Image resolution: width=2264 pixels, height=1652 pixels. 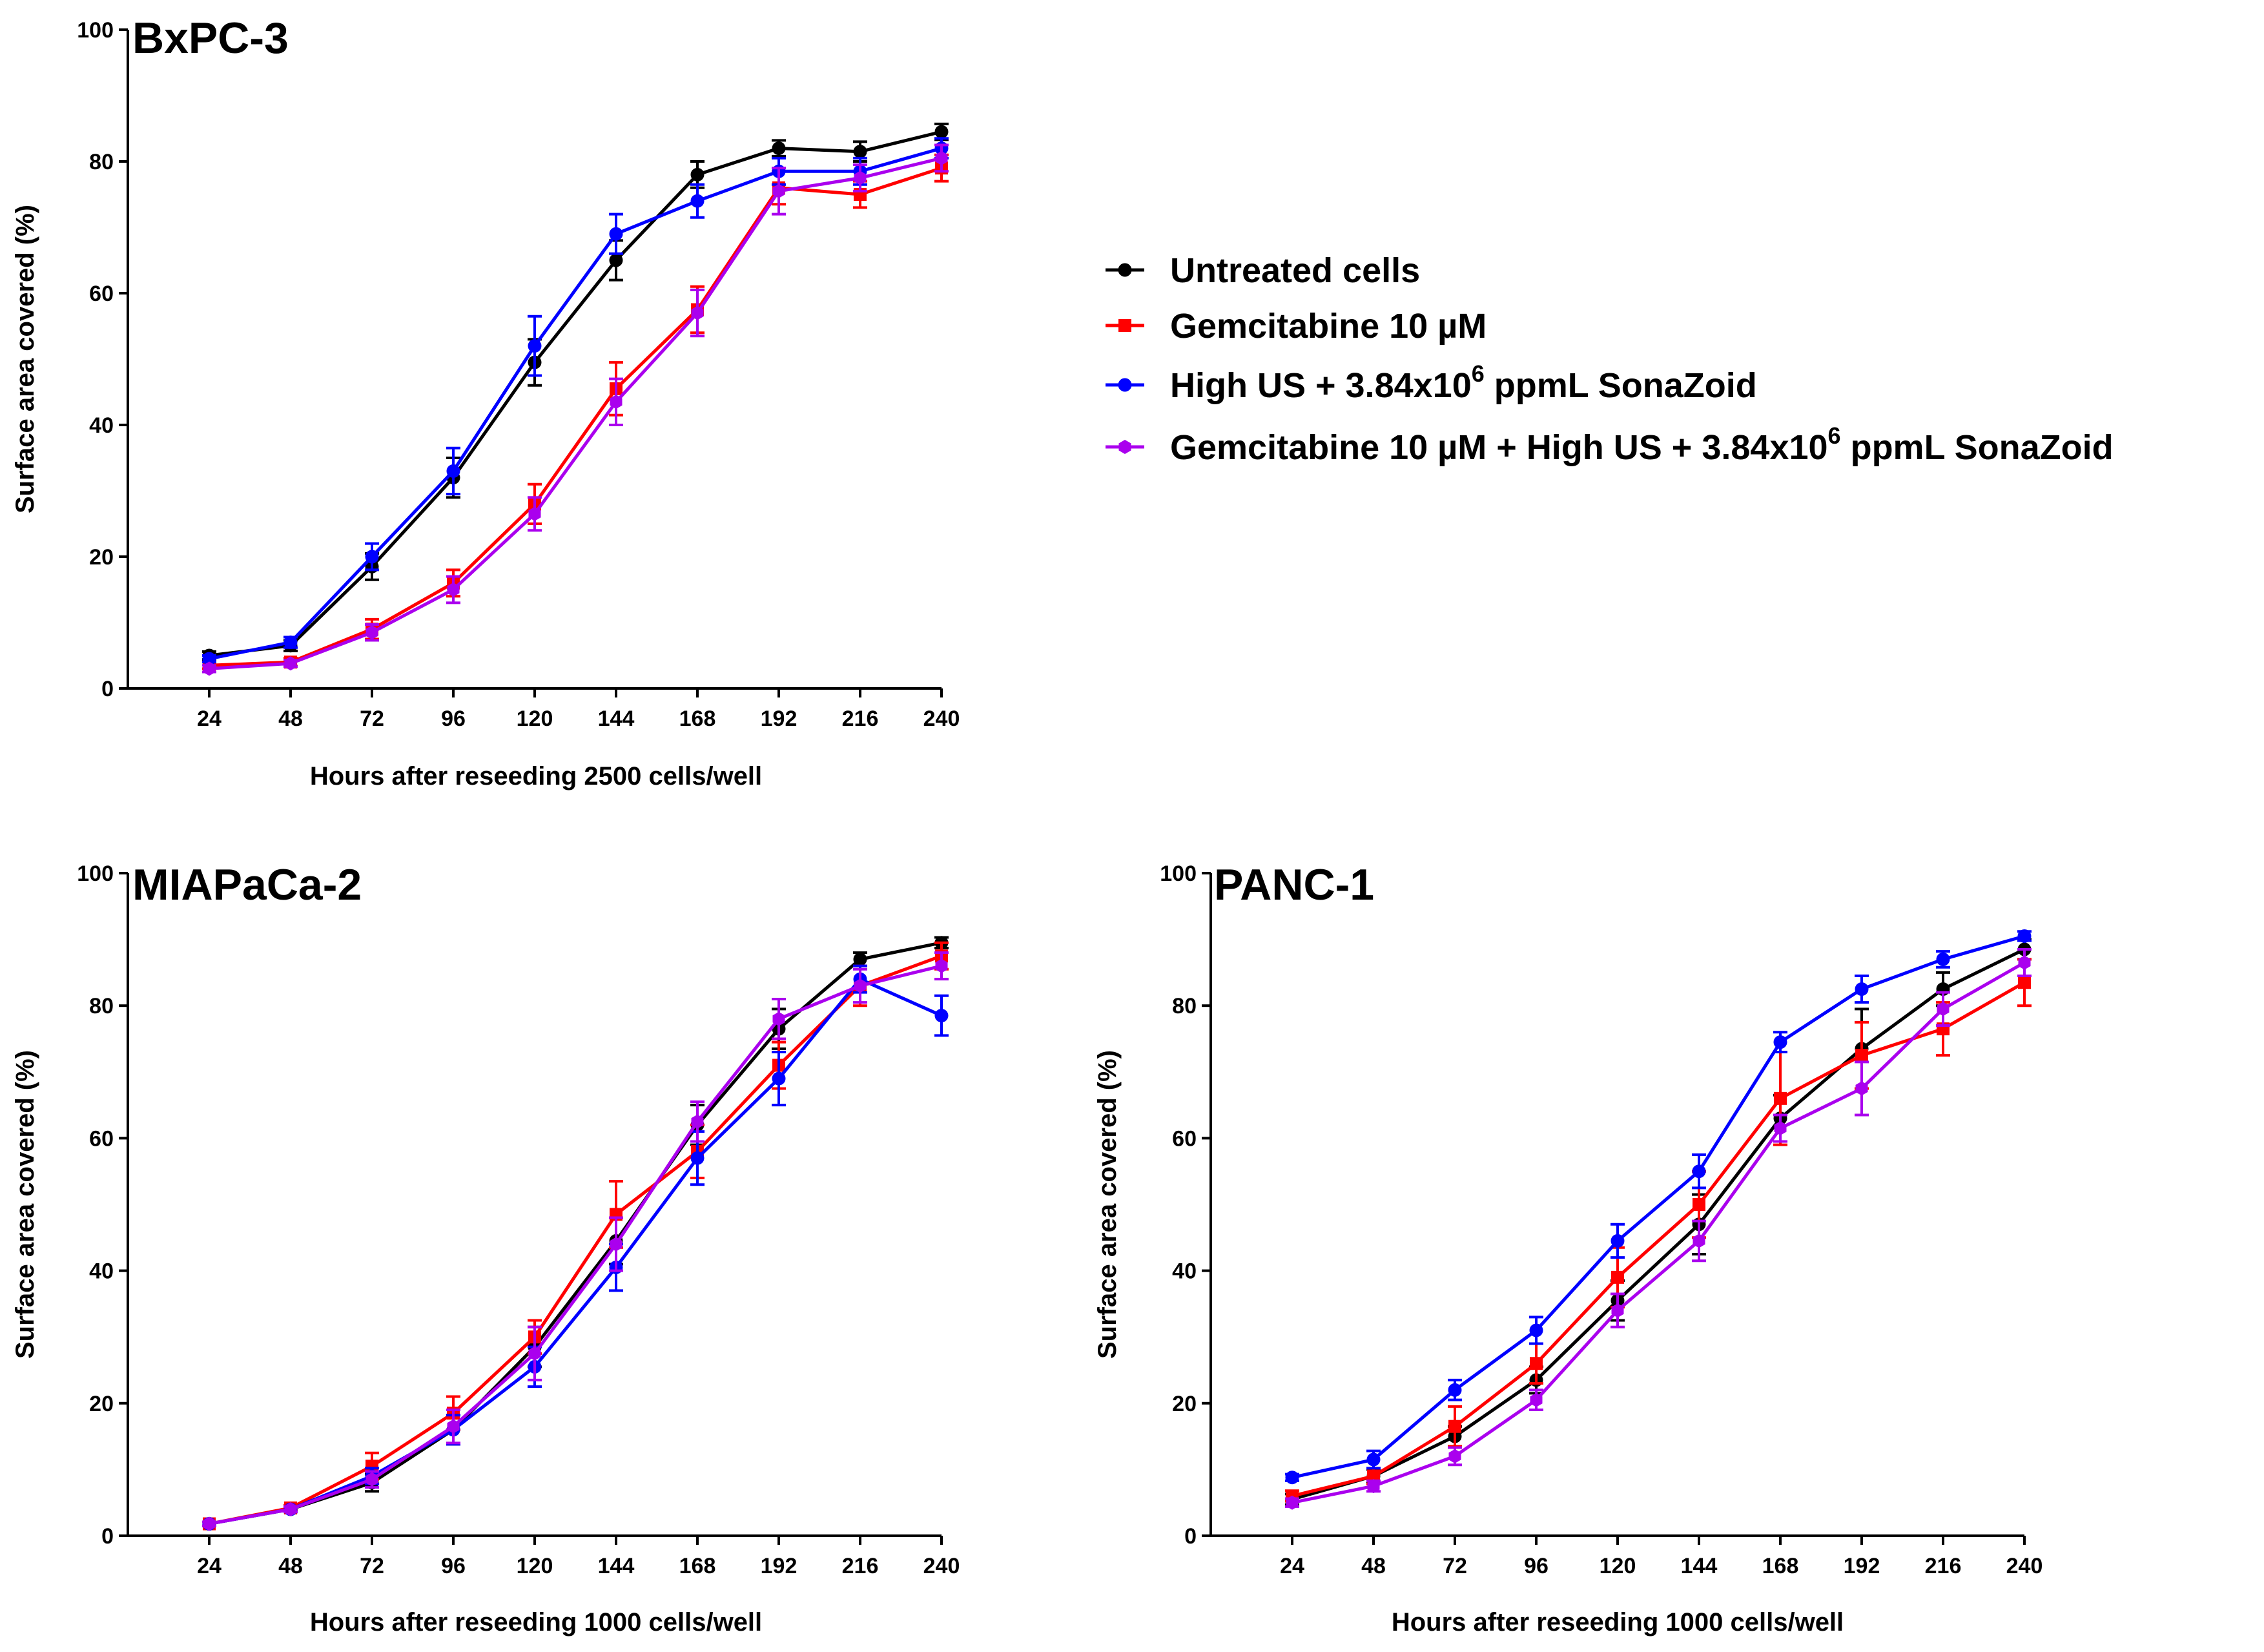 What do you see at coordinates (210, 38) in the screenshot?
I see `panel-title: BxPC-3` at bounding box center [210, 38].